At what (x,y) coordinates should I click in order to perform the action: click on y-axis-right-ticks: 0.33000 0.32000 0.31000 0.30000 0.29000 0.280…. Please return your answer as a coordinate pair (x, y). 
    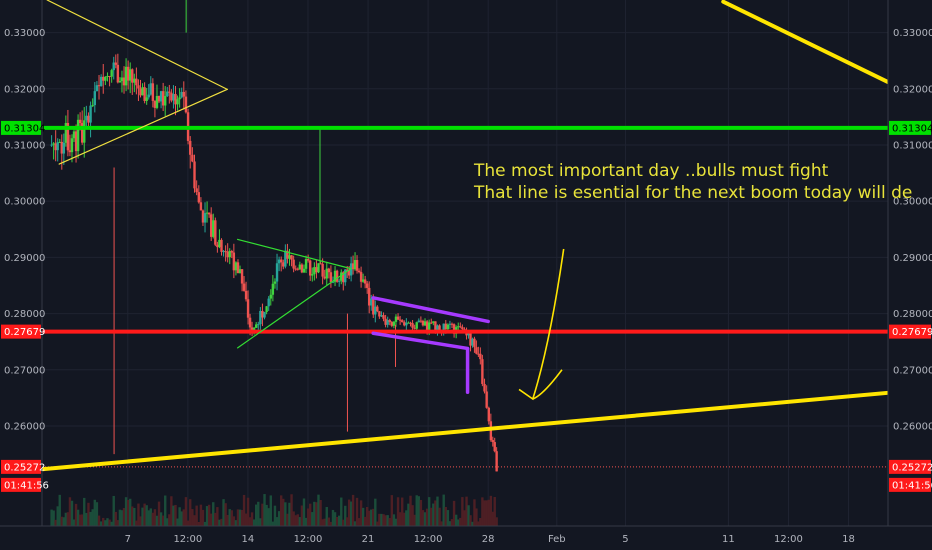
    Looking at the image, I should click on (912, 230).